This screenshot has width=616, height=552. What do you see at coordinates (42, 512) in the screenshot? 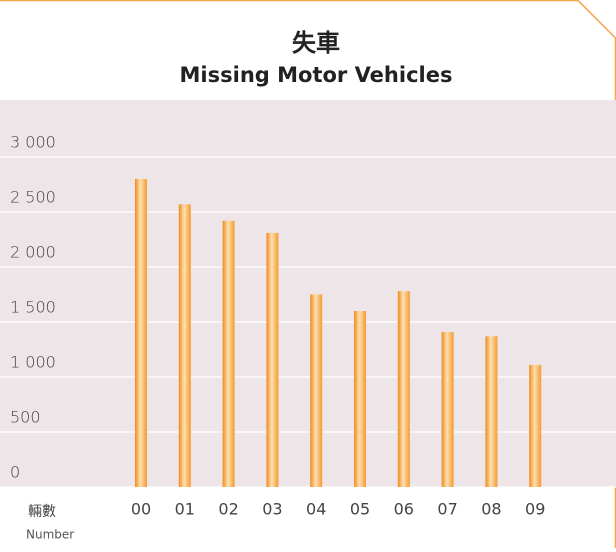
I see `y-axis-label: 輛數` at bounding box center [42, 512].